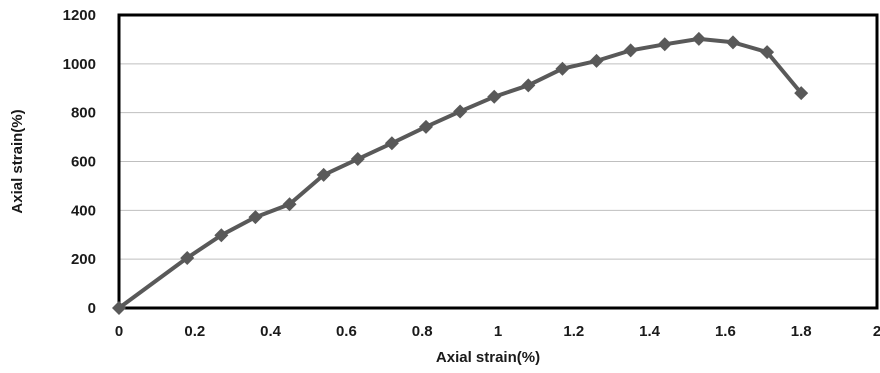 The height and width of the screenshot is (373, 880). Describe the element at coordinates (83, 259) in the screenshot. I see `y-tick-label: 200` at that location.